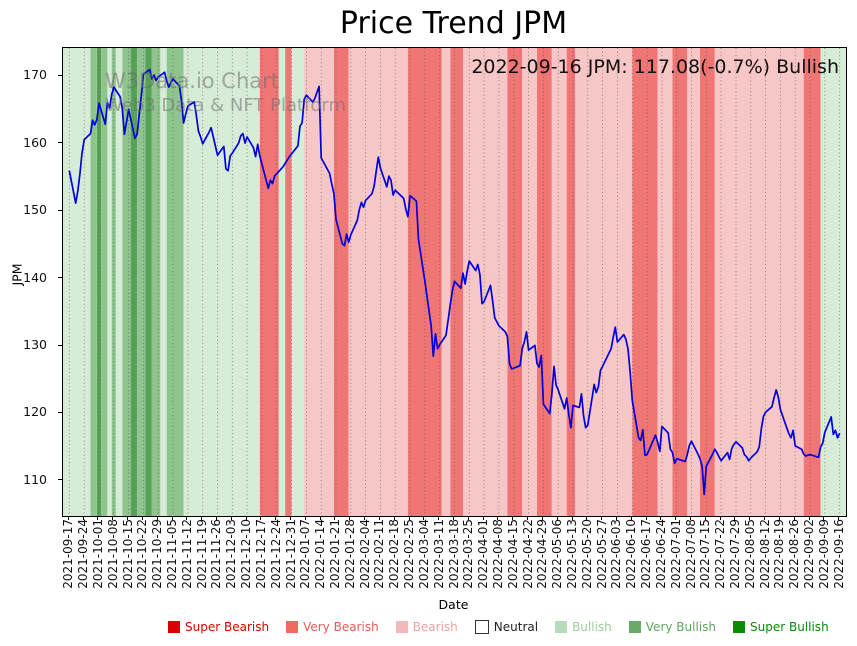 This screenshot has height=646, width=857. I want to click on x-tick-label: 2022-08-19, so click(779, 554).